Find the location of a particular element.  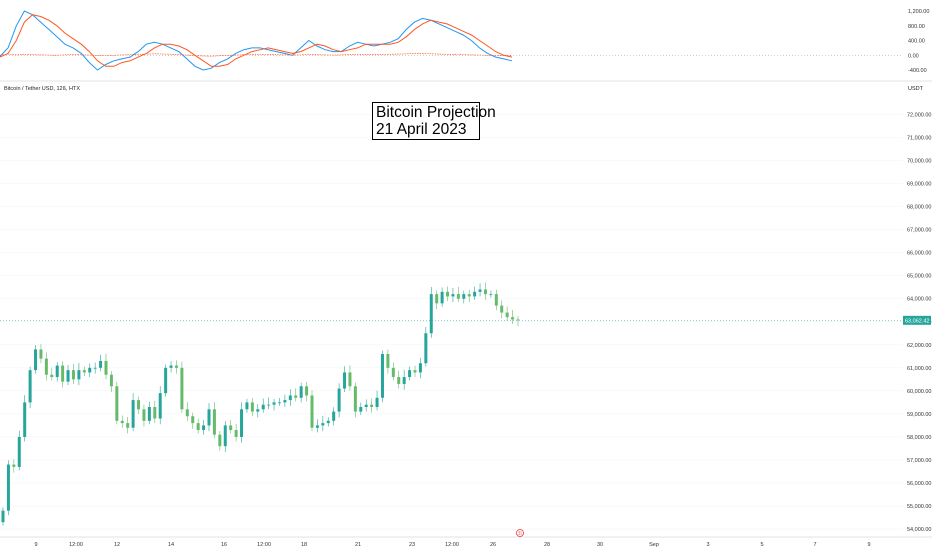

indicator-tick-label: 0.00 is located at coordinates (913, 56).